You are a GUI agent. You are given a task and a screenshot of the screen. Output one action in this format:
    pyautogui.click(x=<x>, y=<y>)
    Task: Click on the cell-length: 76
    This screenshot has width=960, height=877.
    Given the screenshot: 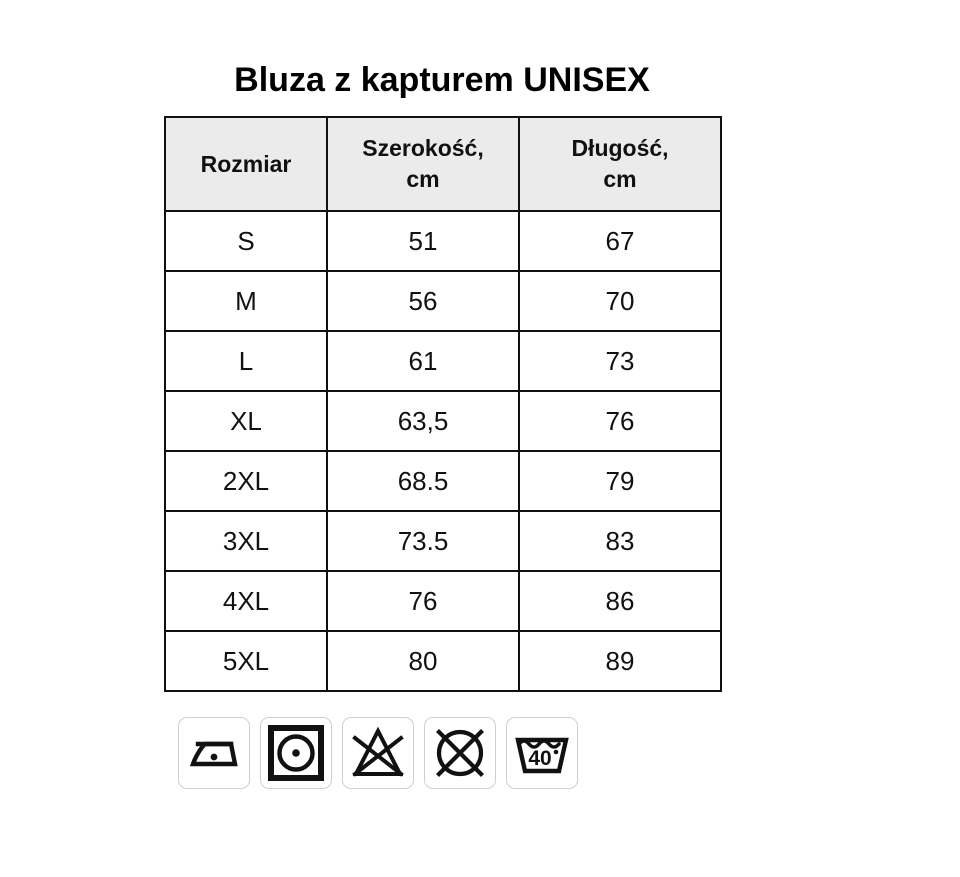 What is the action you would take?
    pyautogui.click(x=620, y=421)
    